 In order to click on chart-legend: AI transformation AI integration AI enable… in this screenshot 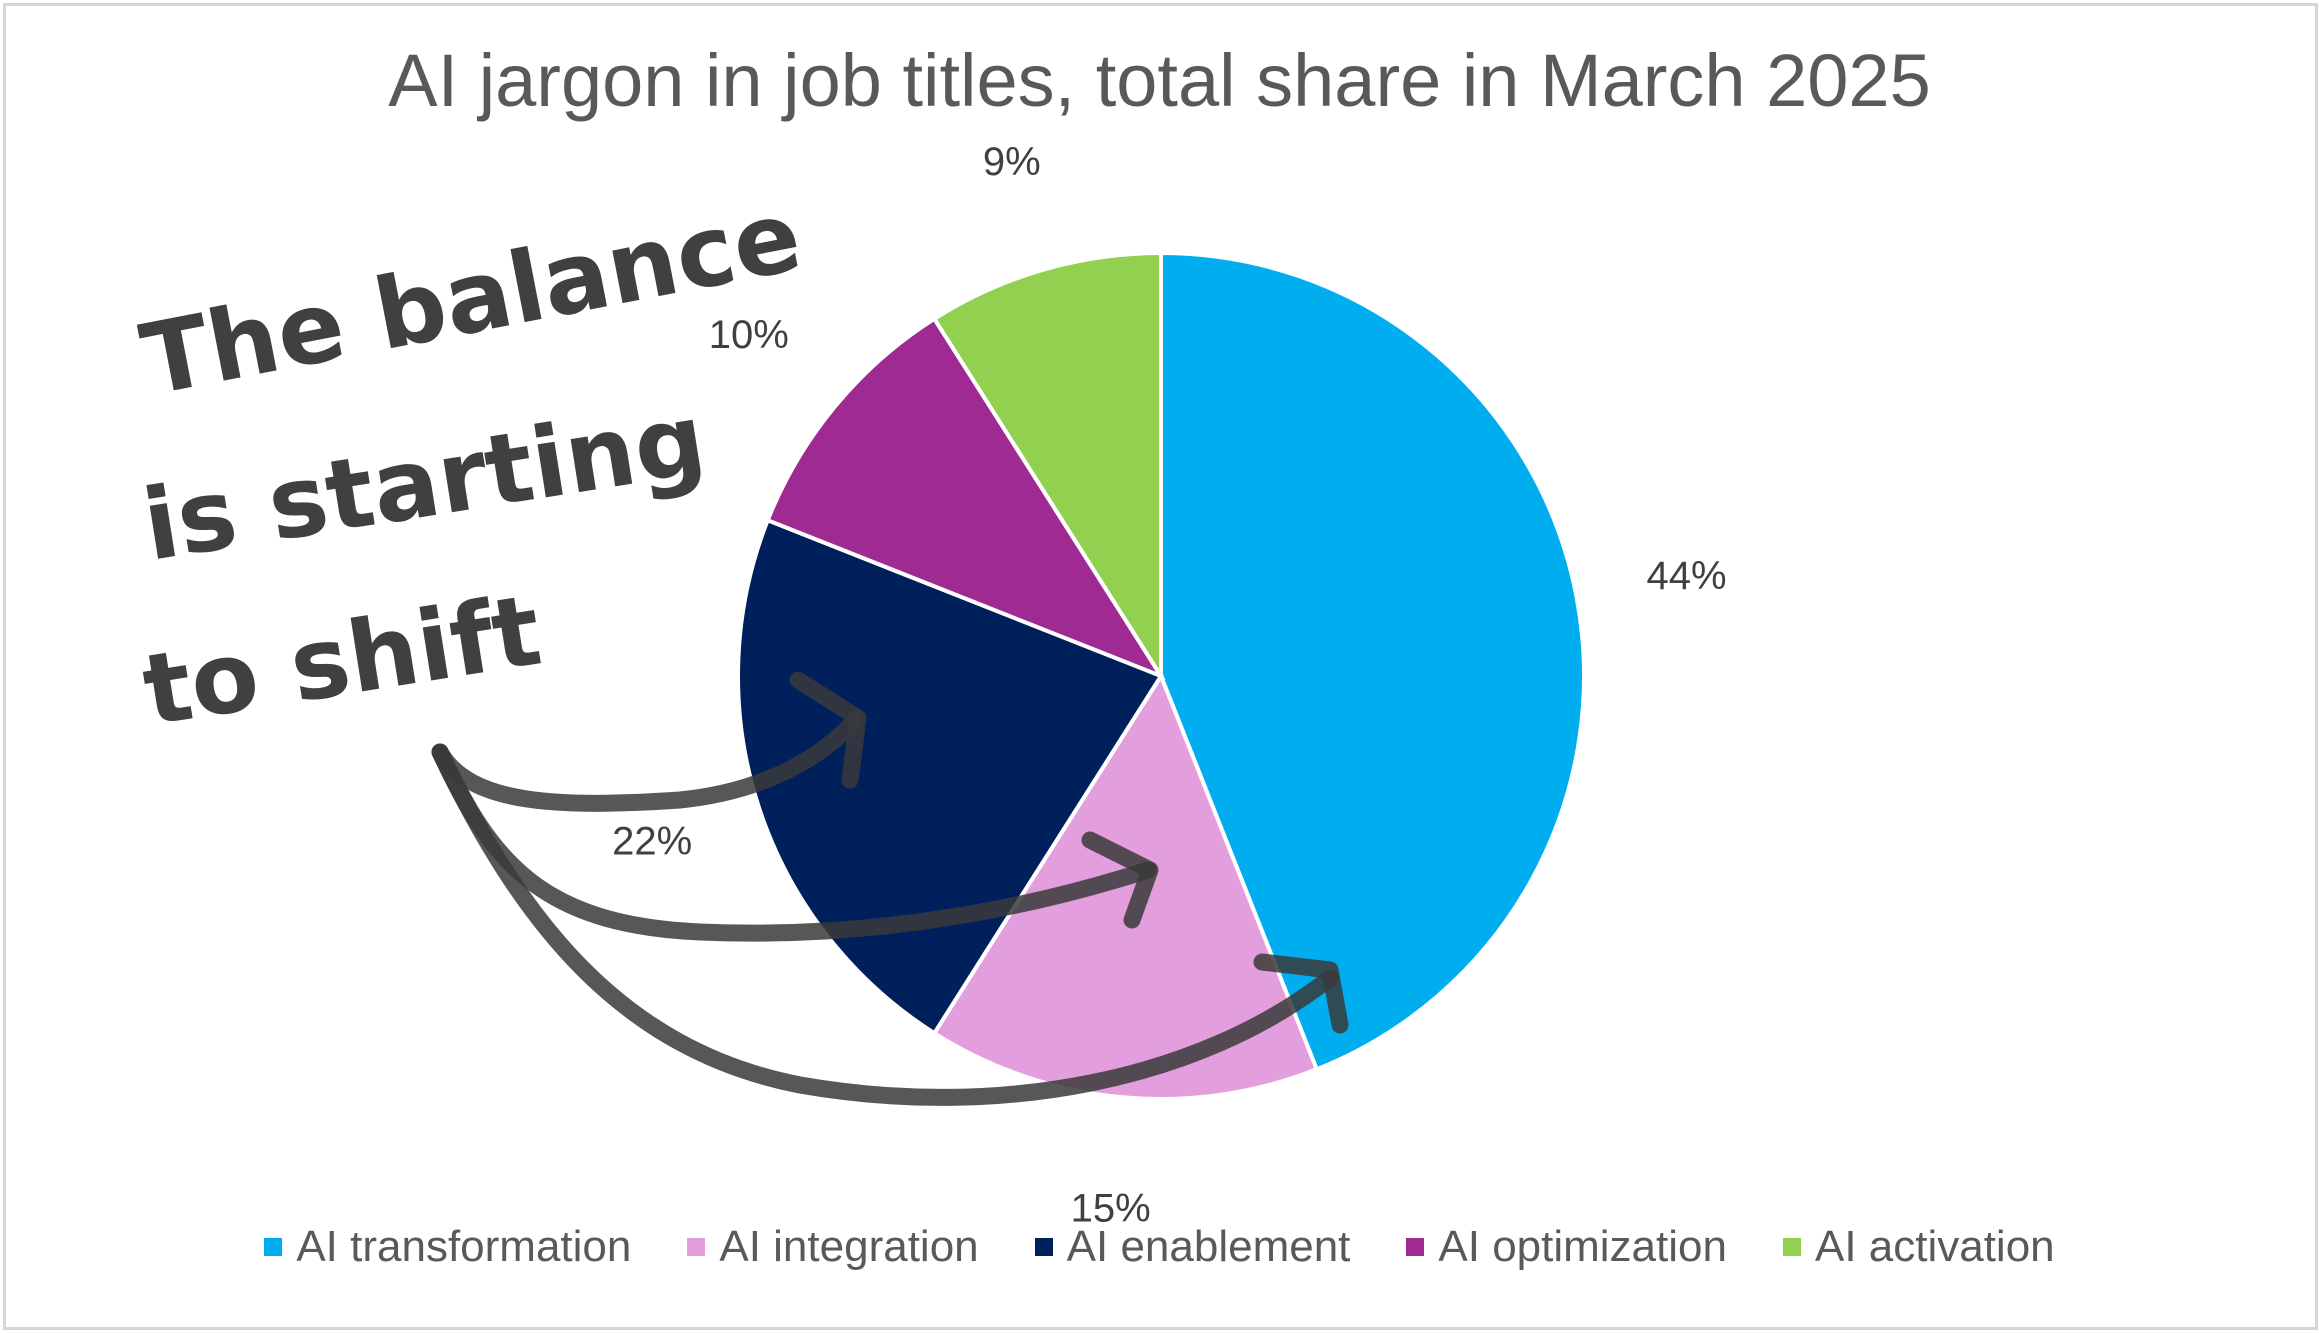, I will do `click(1159, 1247)`.